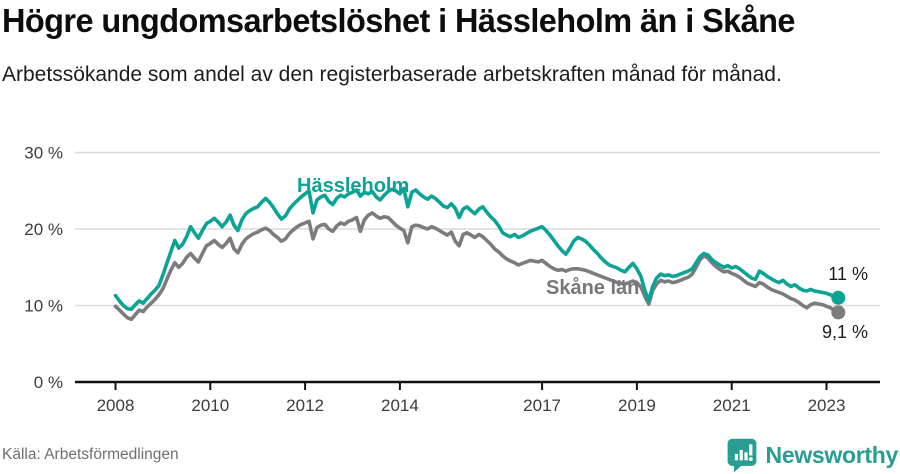  What do you see at coordinates (592, 287) in the screenshot?
I see `series-label-skane-lan: Skåne län` at bounding box center [592, 287].